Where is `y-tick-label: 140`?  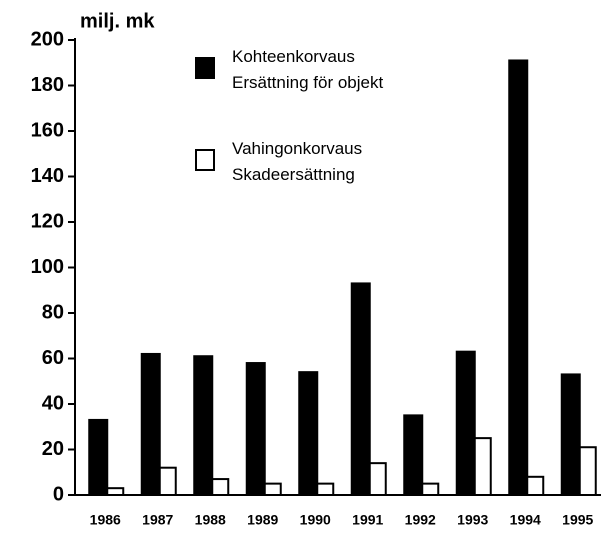 y-tick-label: 140 is located at coordinates (47, 176).